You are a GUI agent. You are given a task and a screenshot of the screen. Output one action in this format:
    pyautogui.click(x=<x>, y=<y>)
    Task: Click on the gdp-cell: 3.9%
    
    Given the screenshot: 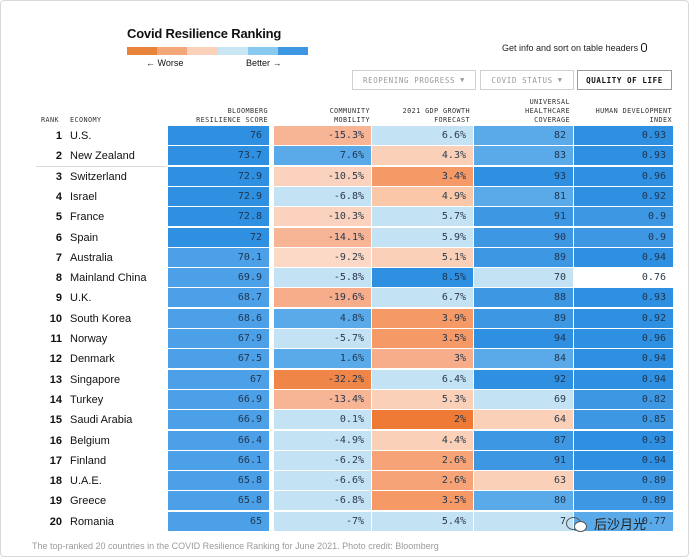 What is the action you would take?
    pyautogui.click(x=423, y=318)
    